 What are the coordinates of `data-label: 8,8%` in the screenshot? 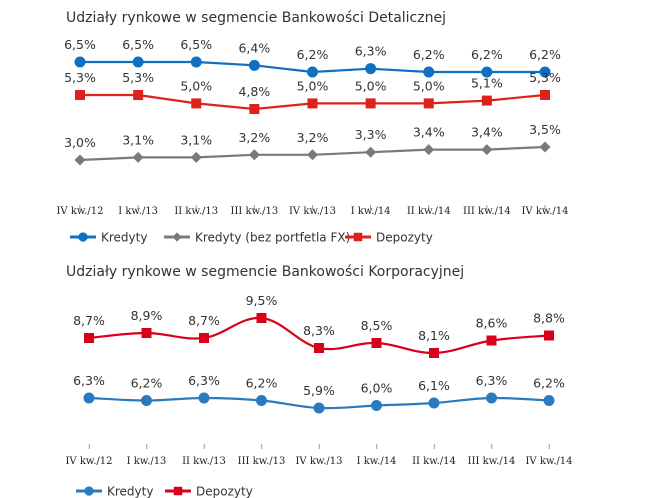 It's located at (549, 318).